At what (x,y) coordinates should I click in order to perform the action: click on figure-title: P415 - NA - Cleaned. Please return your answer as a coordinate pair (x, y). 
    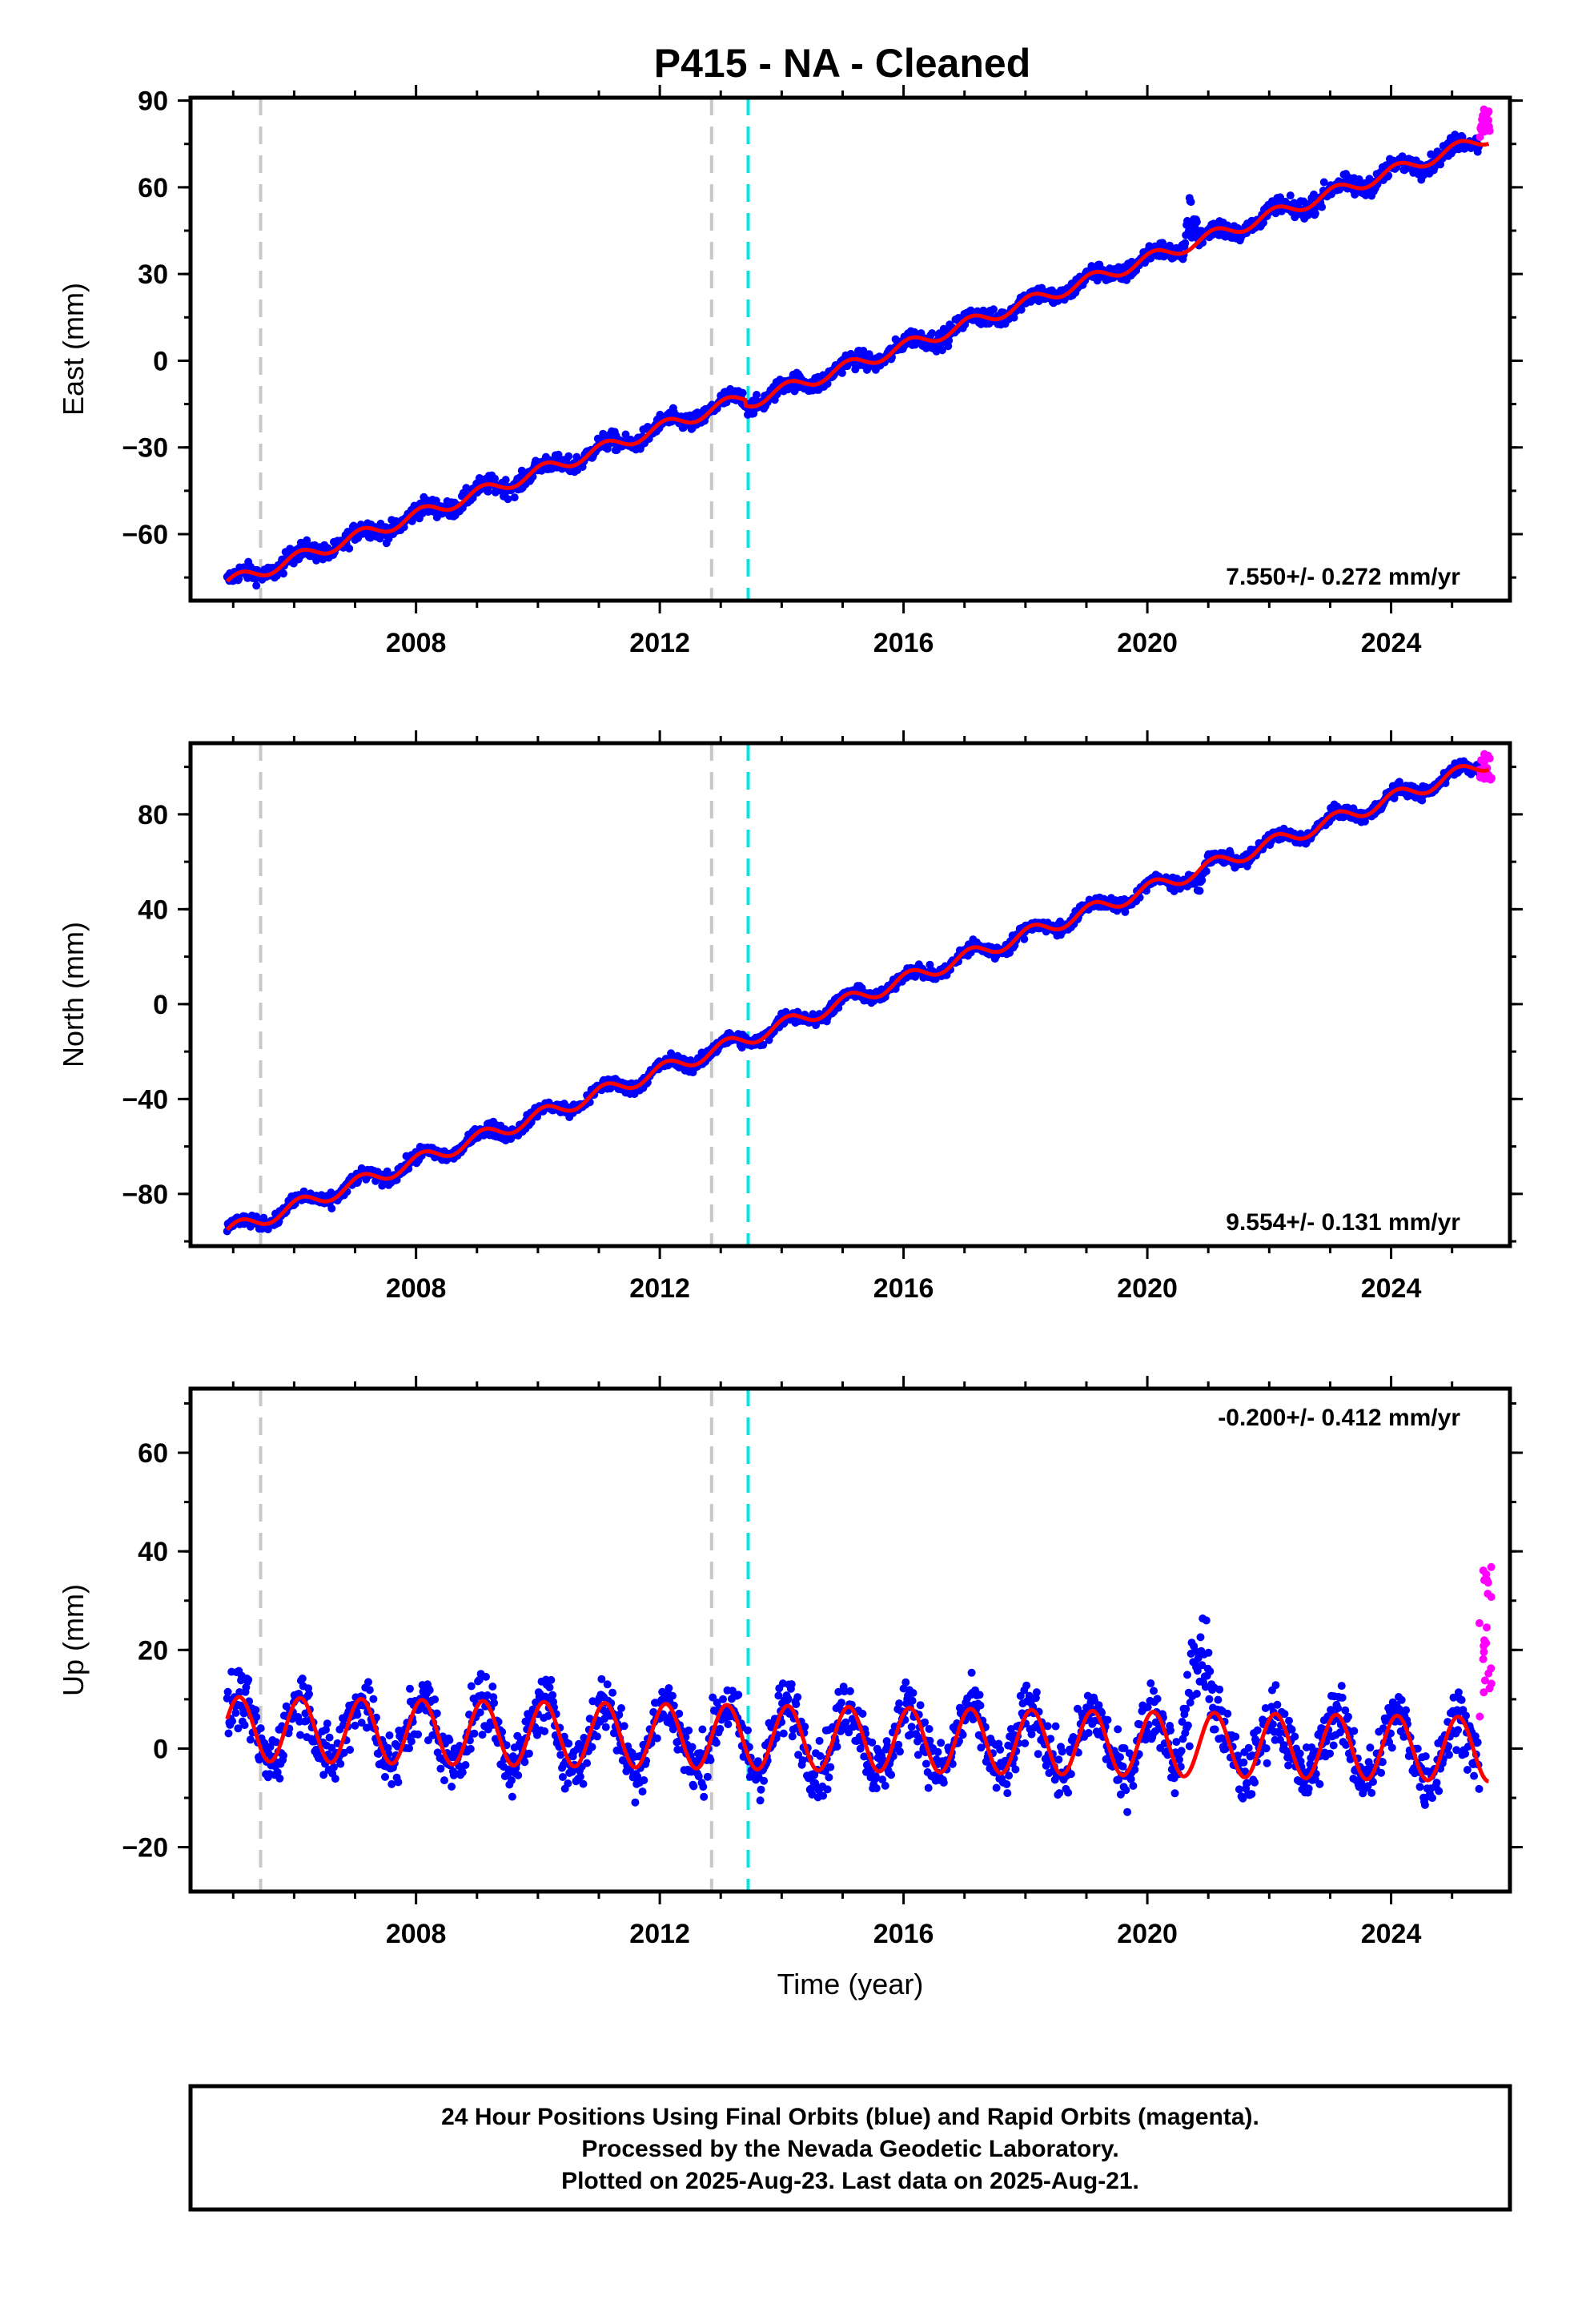
    Looking at the image, I should click on (843, 63).